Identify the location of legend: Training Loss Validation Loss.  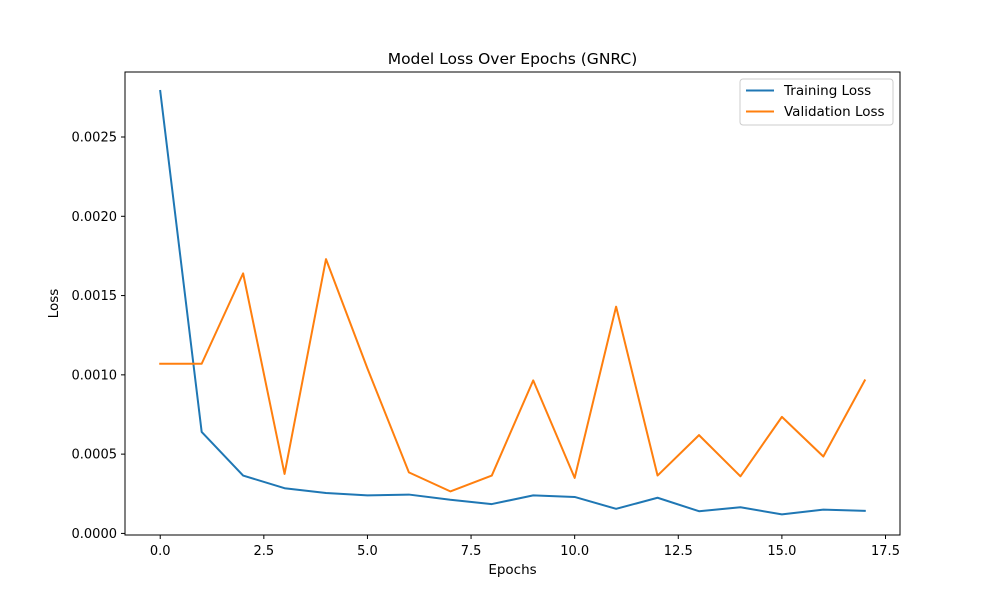
(816, 102).